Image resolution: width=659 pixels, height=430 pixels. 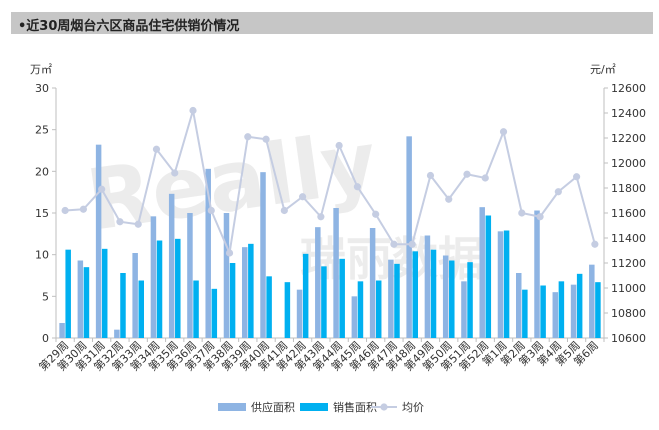 I want to click on y-left-unit: 万㎡, so click(x=41, y=69).